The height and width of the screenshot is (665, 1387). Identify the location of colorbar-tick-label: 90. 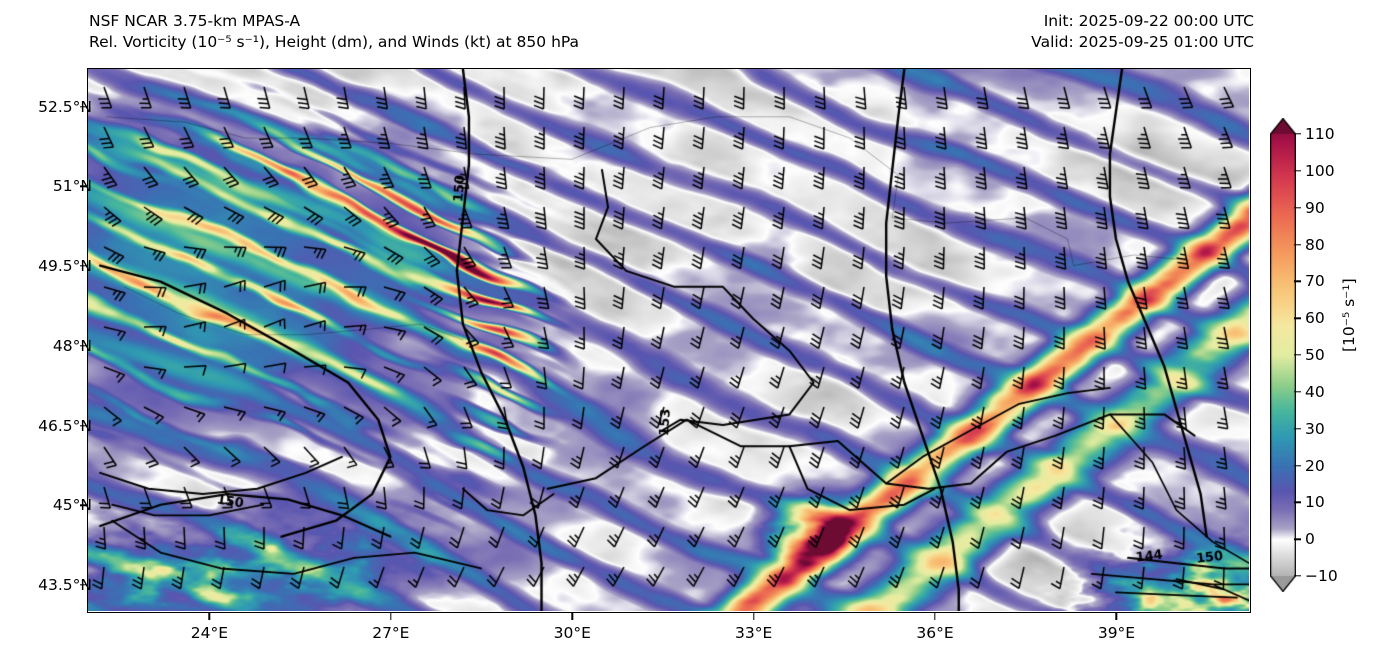
(1315, 207).